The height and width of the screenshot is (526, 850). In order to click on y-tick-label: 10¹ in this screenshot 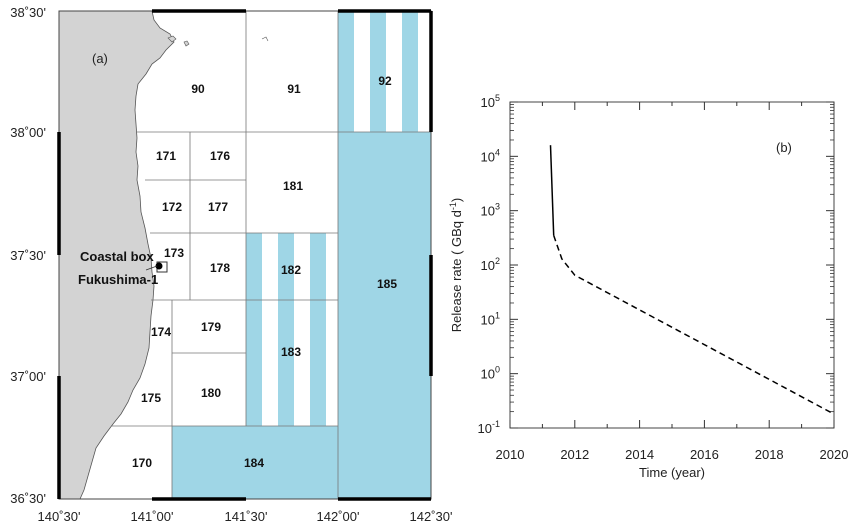, I will do `click(490, 318)`.